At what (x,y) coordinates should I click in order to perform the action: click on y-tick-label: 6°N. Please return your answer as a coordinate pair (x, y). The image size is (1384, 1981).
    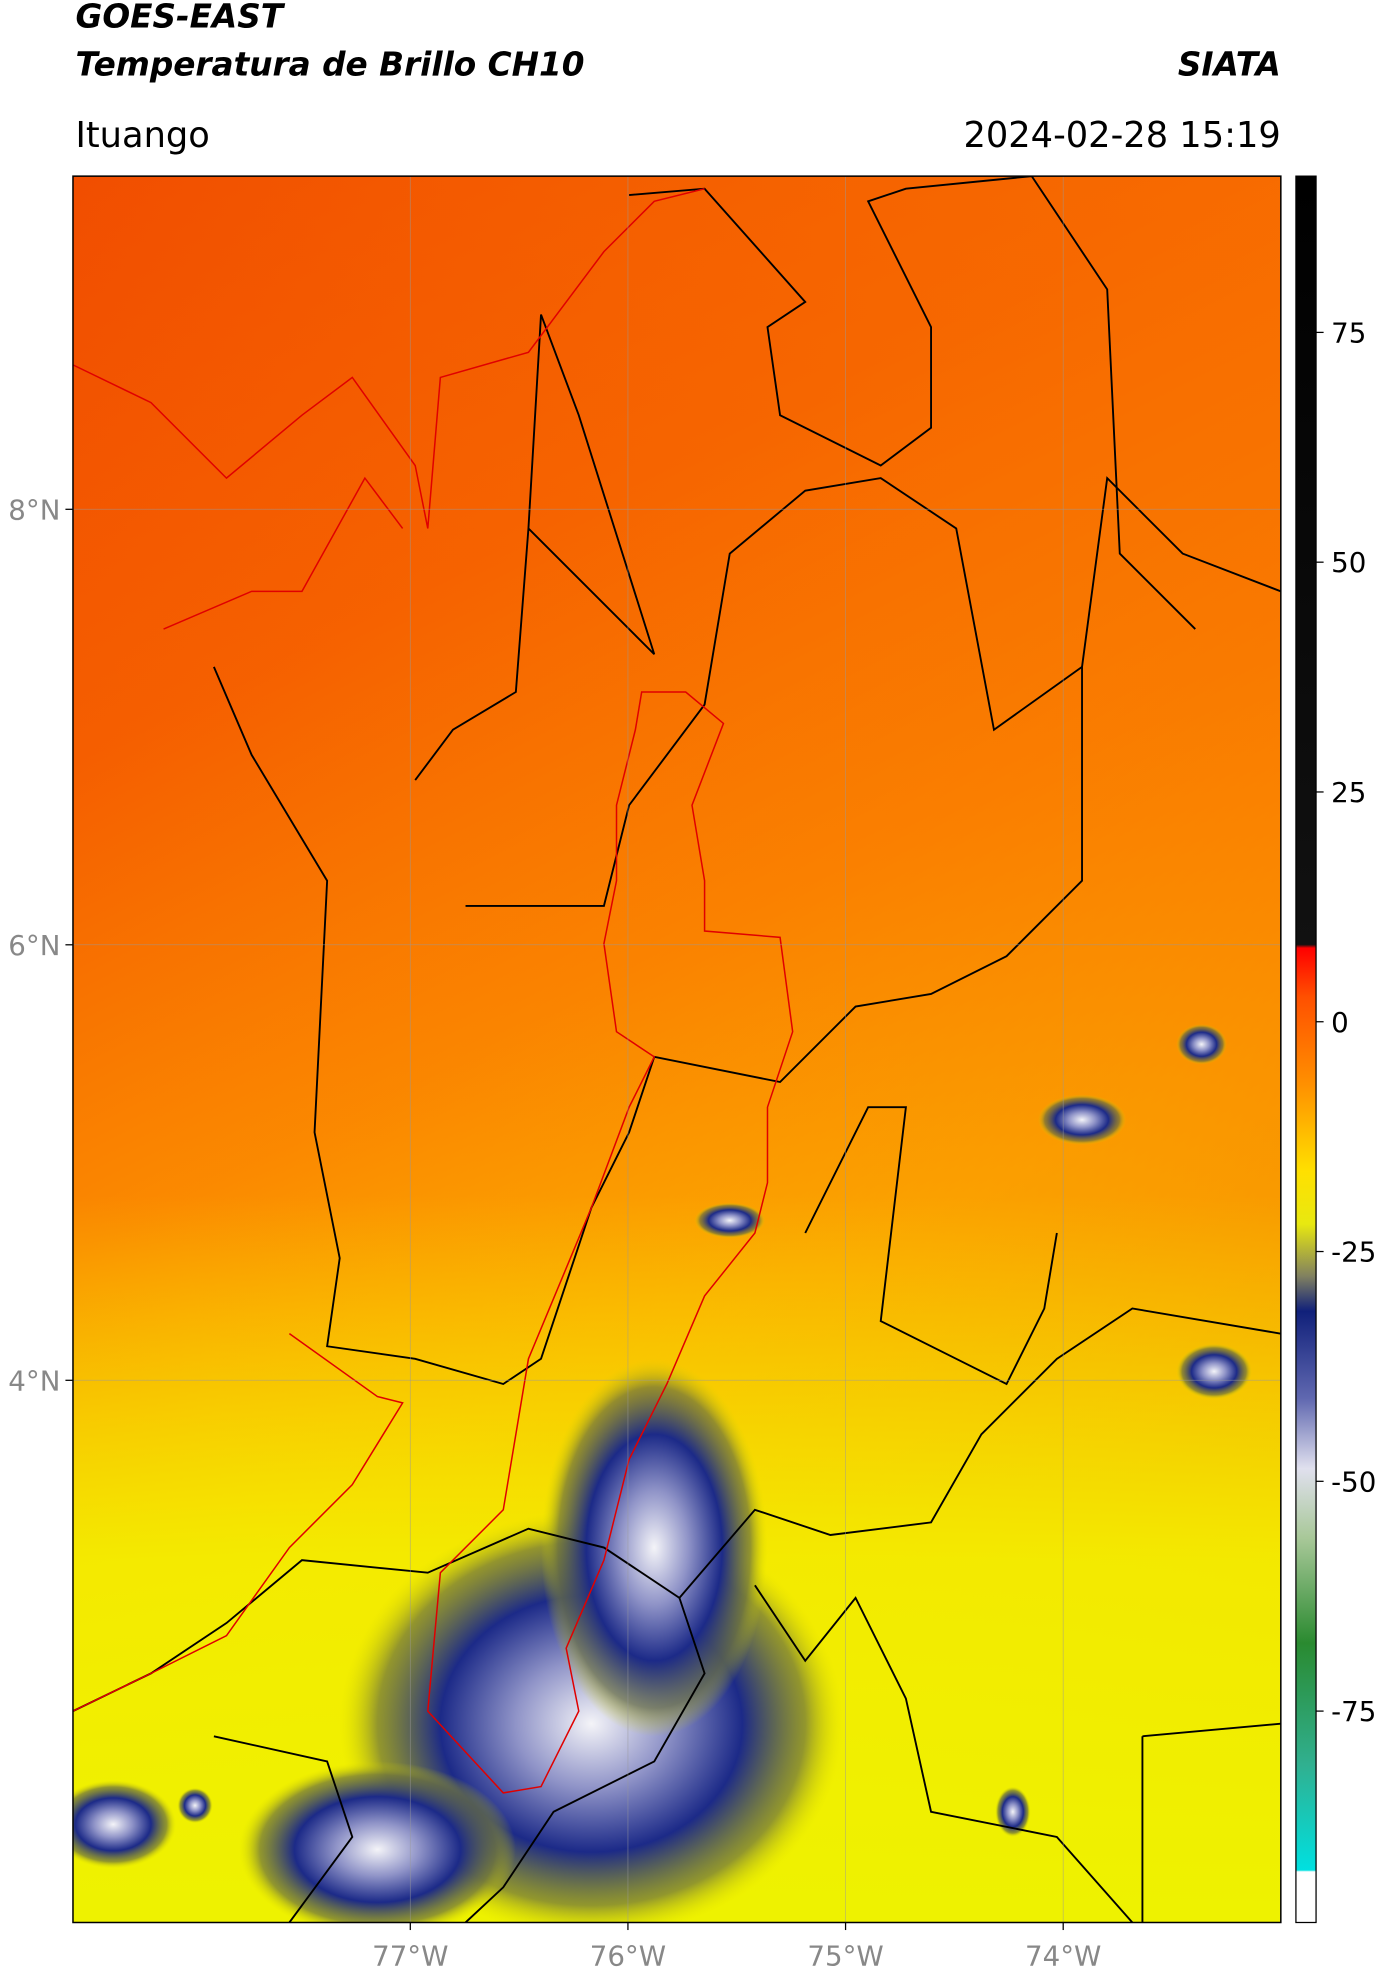
    Looking at the image, I should click on (34, 945).